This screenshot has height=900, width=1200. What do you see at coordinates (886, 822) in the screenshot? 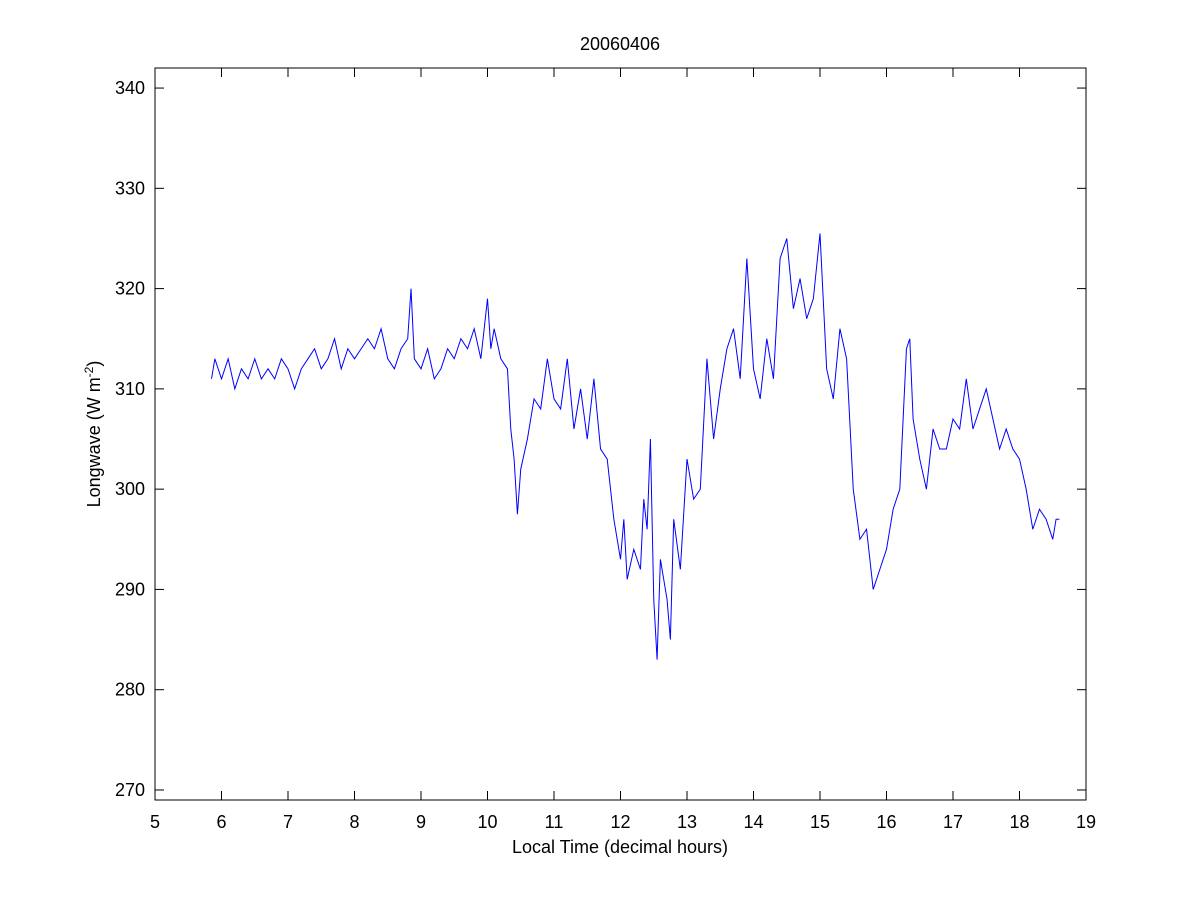
I see `x-tick-label: 16` at bounding box center [886, 822].